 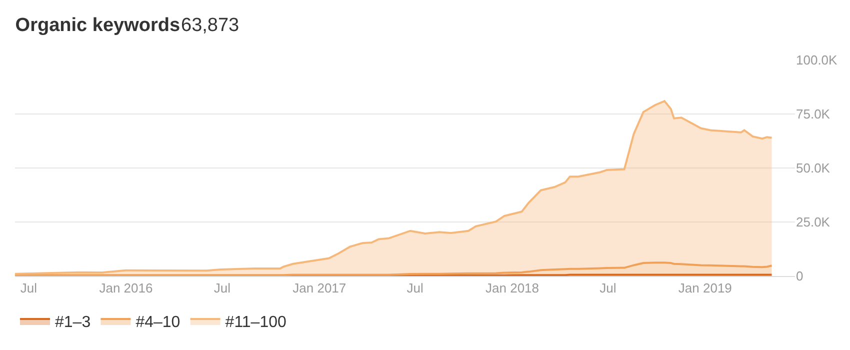 What do you see at coordinates (817, 60) in the screenshot?
I see `y-tick-label: 100.0K` at bounding box center [817, 60].